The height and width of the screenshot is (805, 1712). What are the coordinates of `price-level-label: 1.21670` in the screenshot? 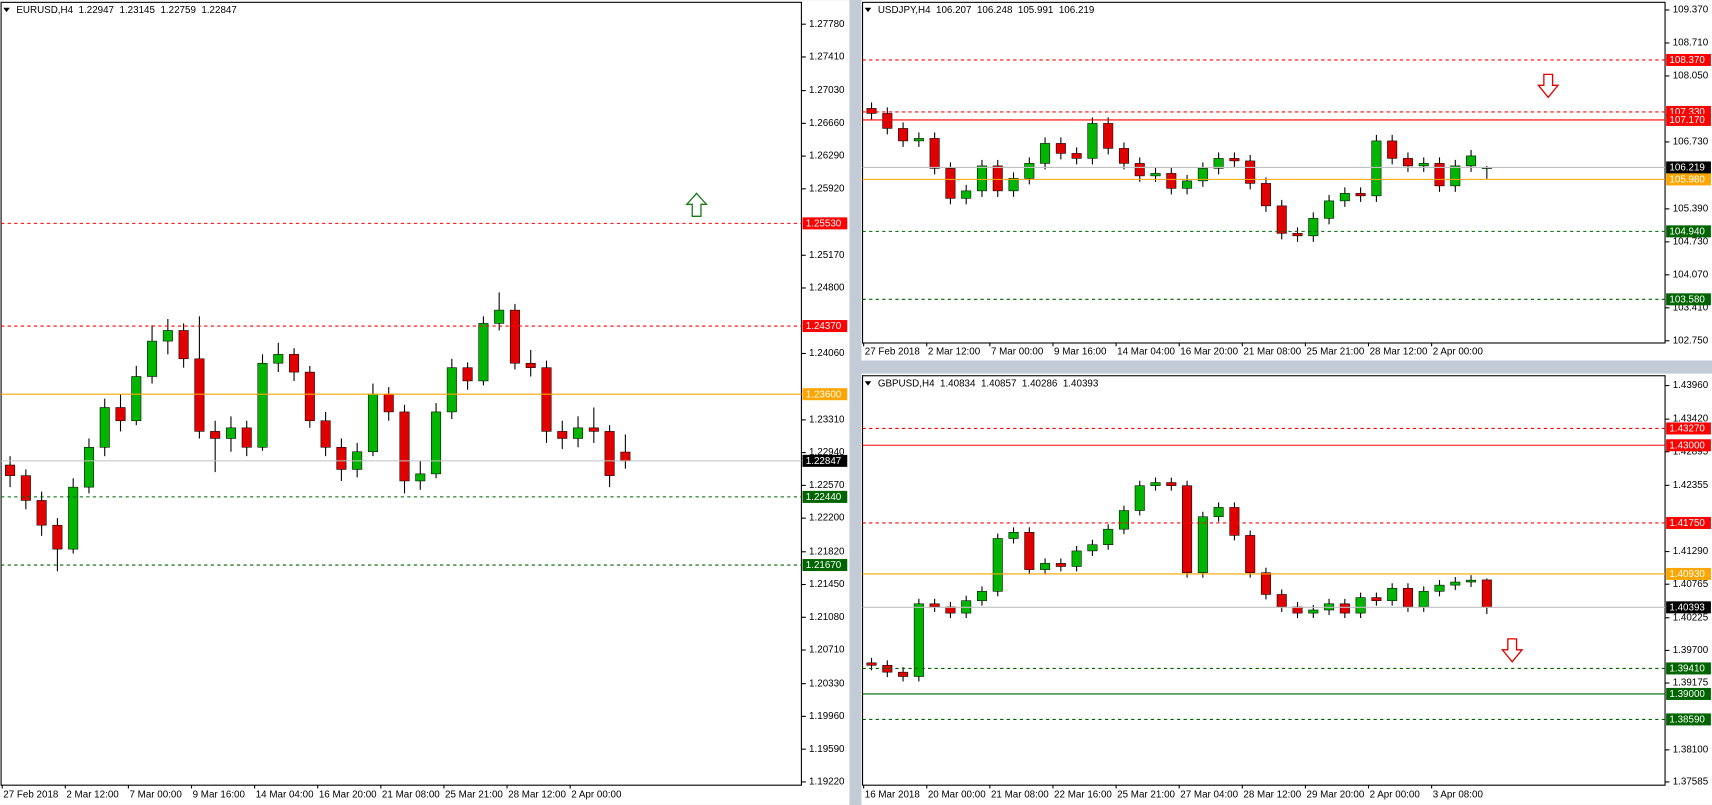 It's located at (824, 565).